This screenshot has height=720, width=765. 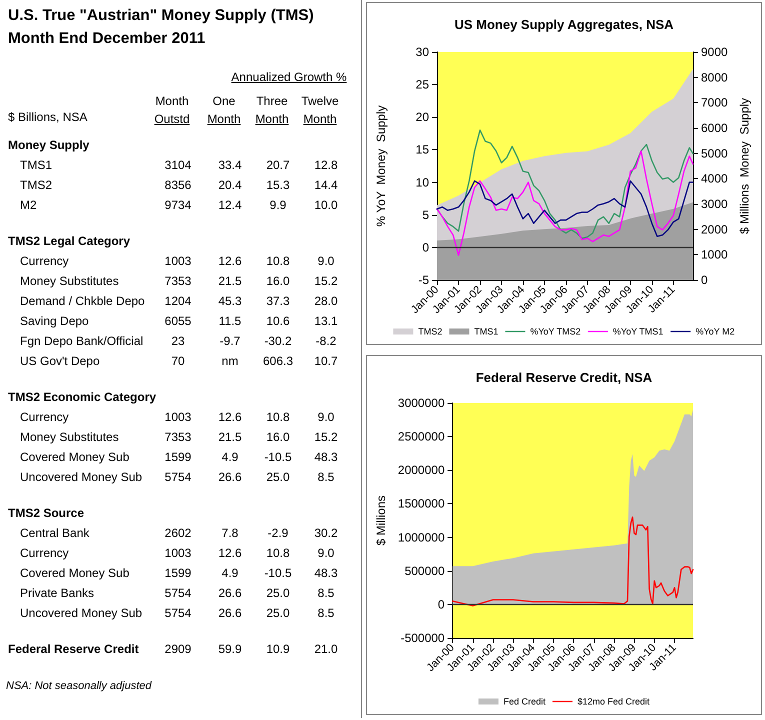 What do you see at coordinates (230, 533) in the screenshot?
I see `data-label: 7.8` at bounding box center [230, 533].